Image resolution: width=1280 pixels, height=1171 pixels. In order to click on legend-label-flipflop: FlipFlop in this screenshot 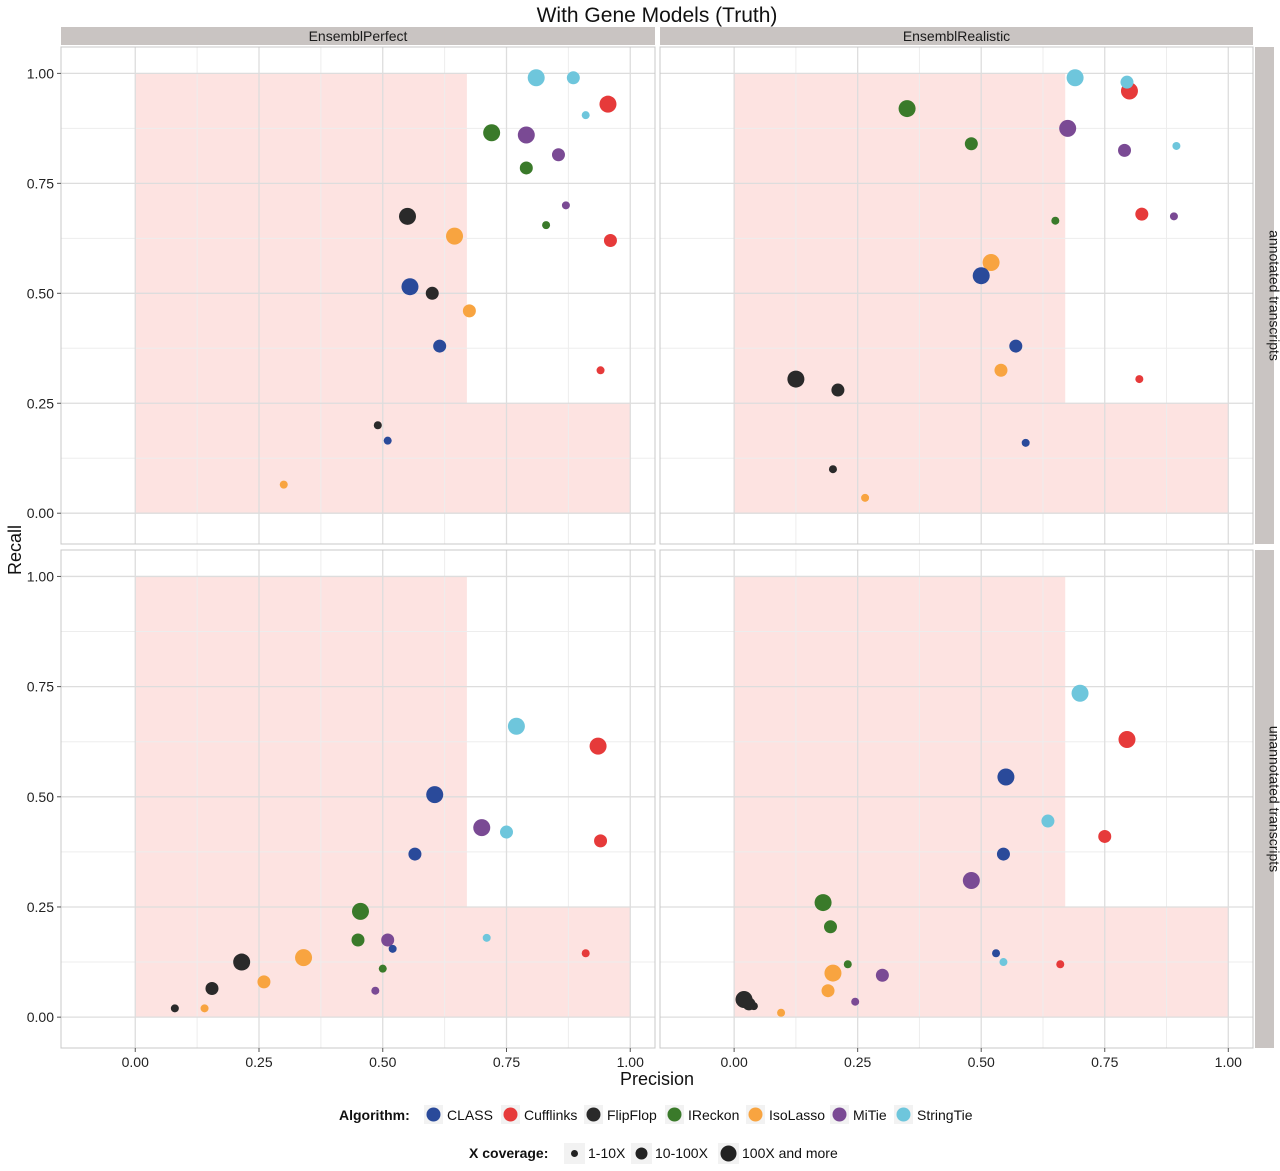, I will do `click(632, 1115)`.